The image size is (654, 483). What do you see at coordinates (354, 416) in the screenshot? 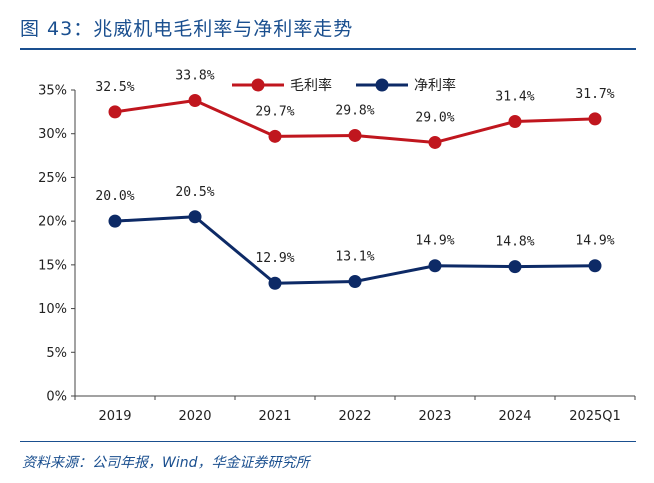
I see `x-tick-label: 2022` at bounding box center [354, 416].